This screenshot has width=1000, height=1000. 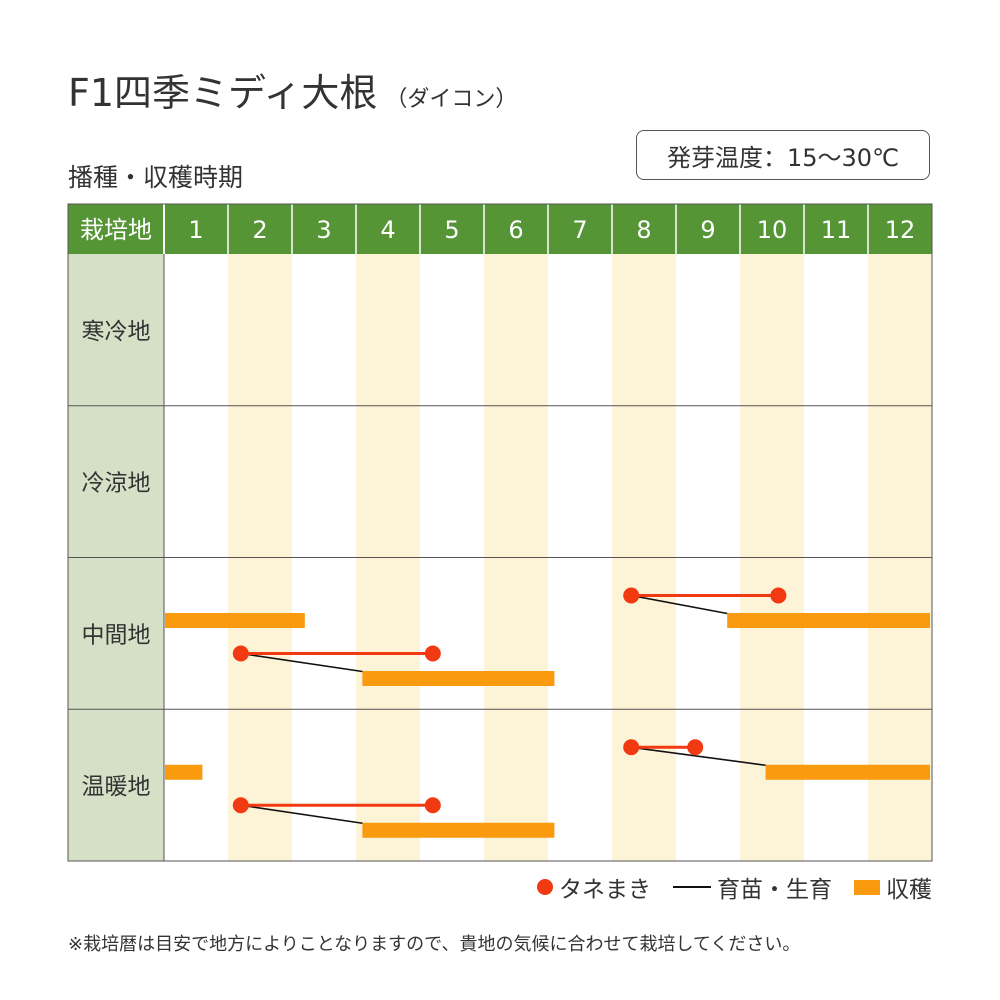 I want to click on legend-sowing-label: タネまき, so click(x=605, y=890).